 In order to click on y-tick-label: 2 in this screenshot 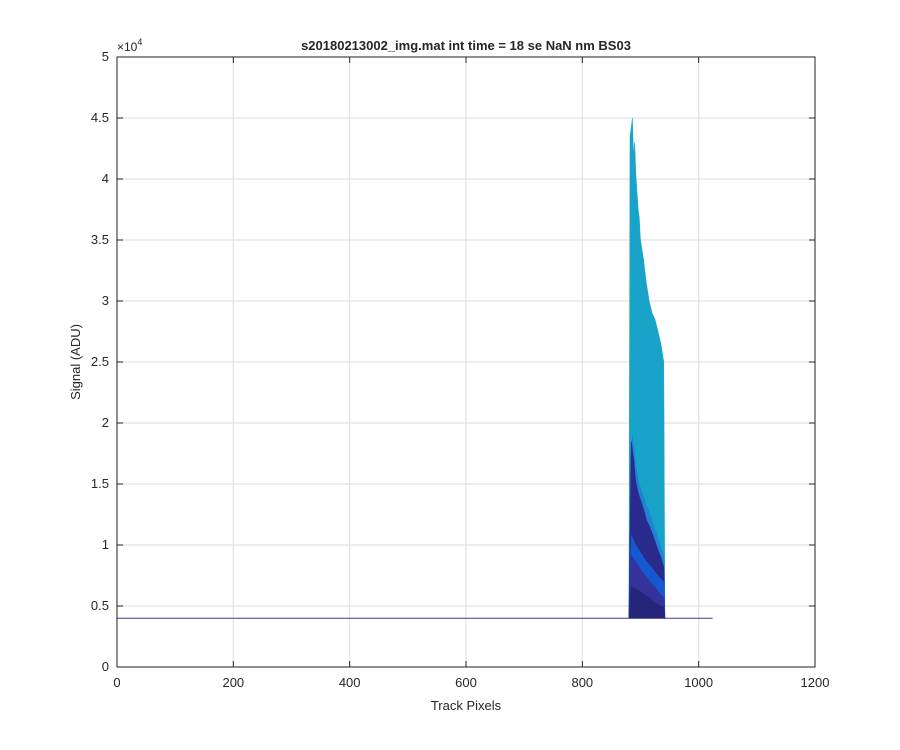, I will do `click(105, 422)`.